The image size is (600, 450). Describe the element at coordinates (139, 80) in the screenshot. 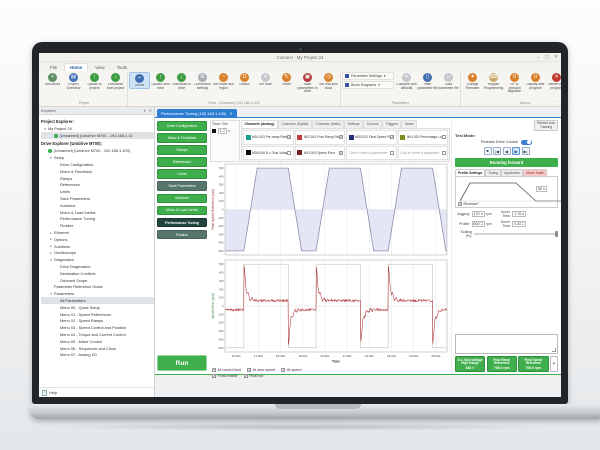

I see `ribbon-button-online: ⌁ Online` at that location.